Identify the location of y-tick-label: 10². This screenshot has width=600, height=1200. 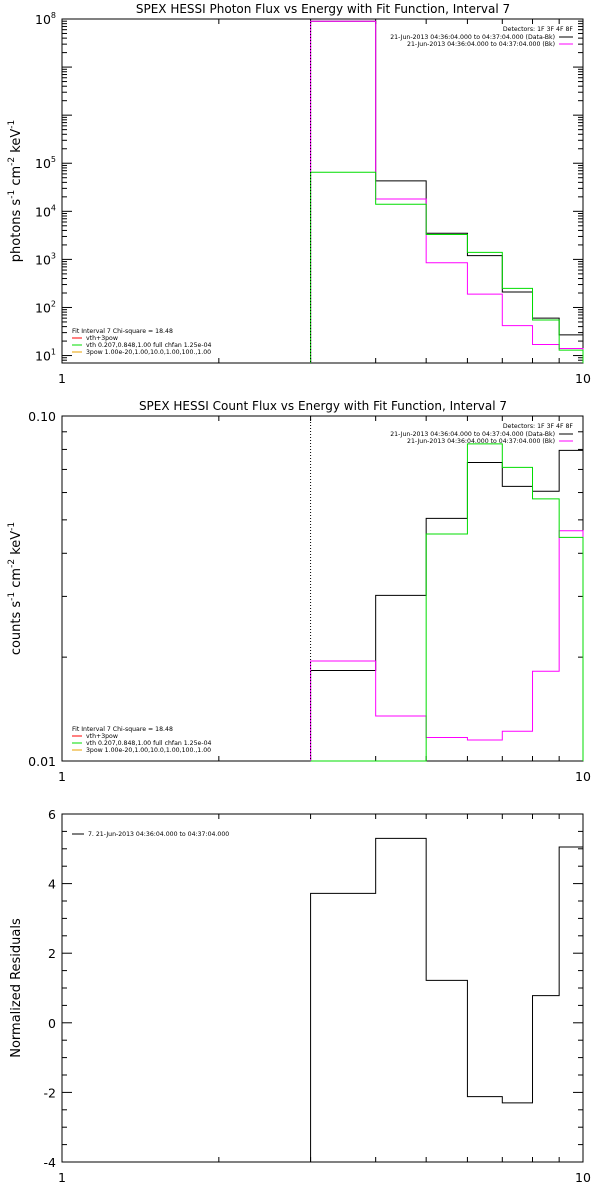
(45, 307).